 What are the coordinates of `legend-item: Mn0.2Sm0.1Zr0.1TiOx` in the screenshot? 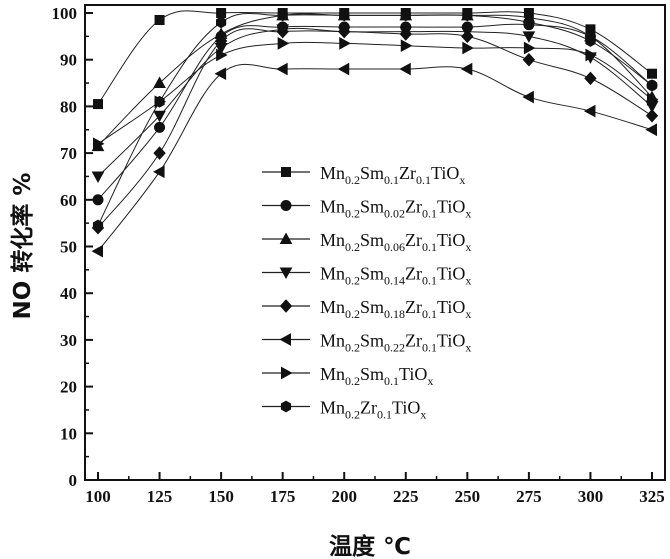 It's located at (363, 175).